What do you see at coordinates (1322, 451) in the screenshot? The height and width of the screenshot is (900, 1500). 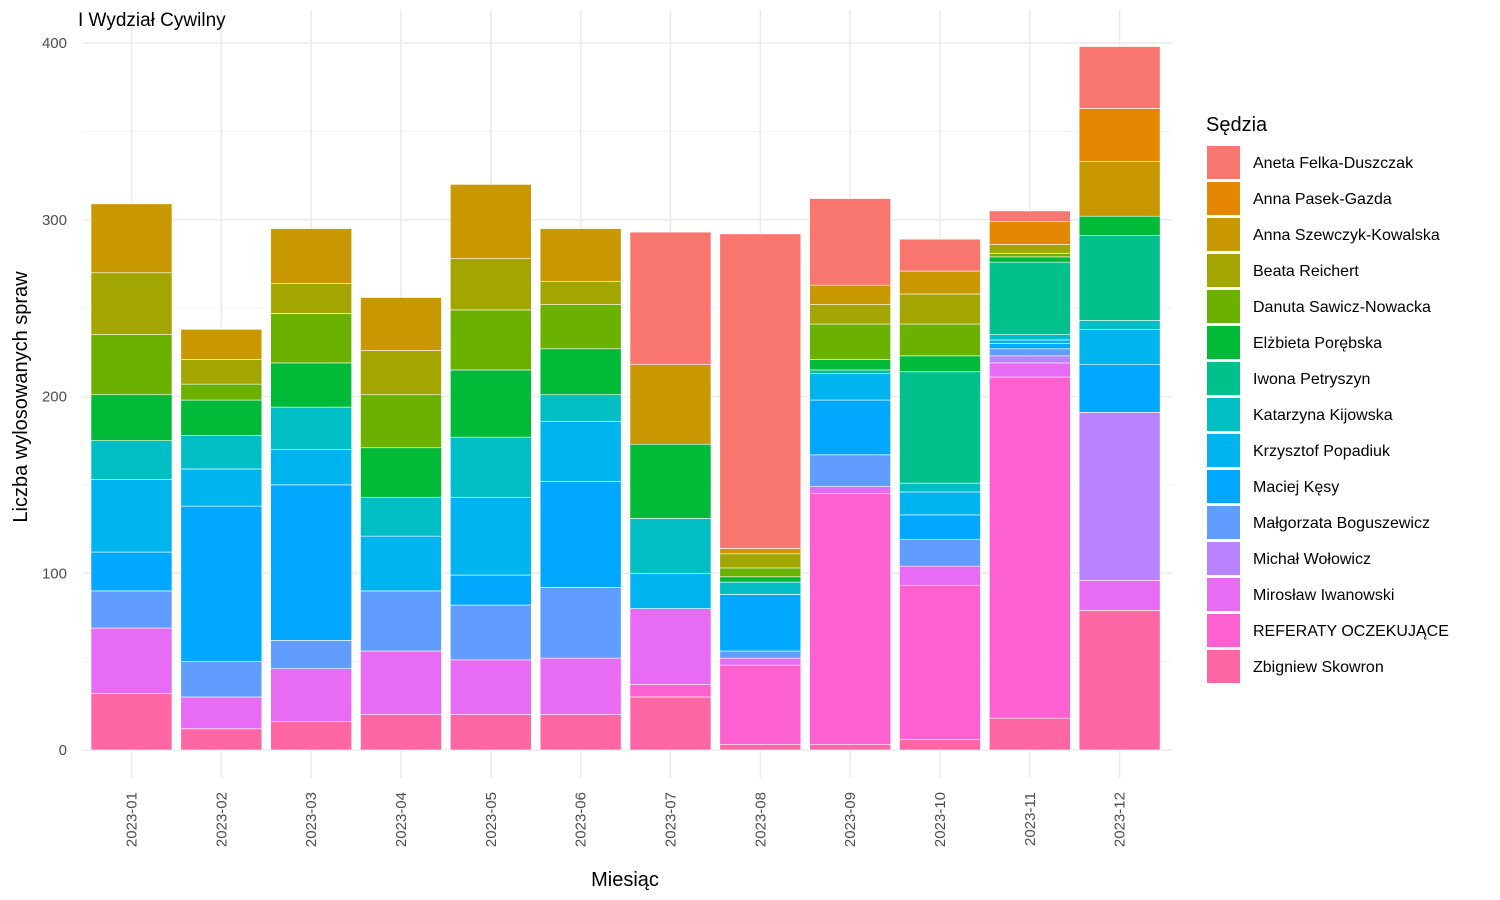 I see `legend-label: Krzysztof Popadiuk` at bounding box center [1322, 451].